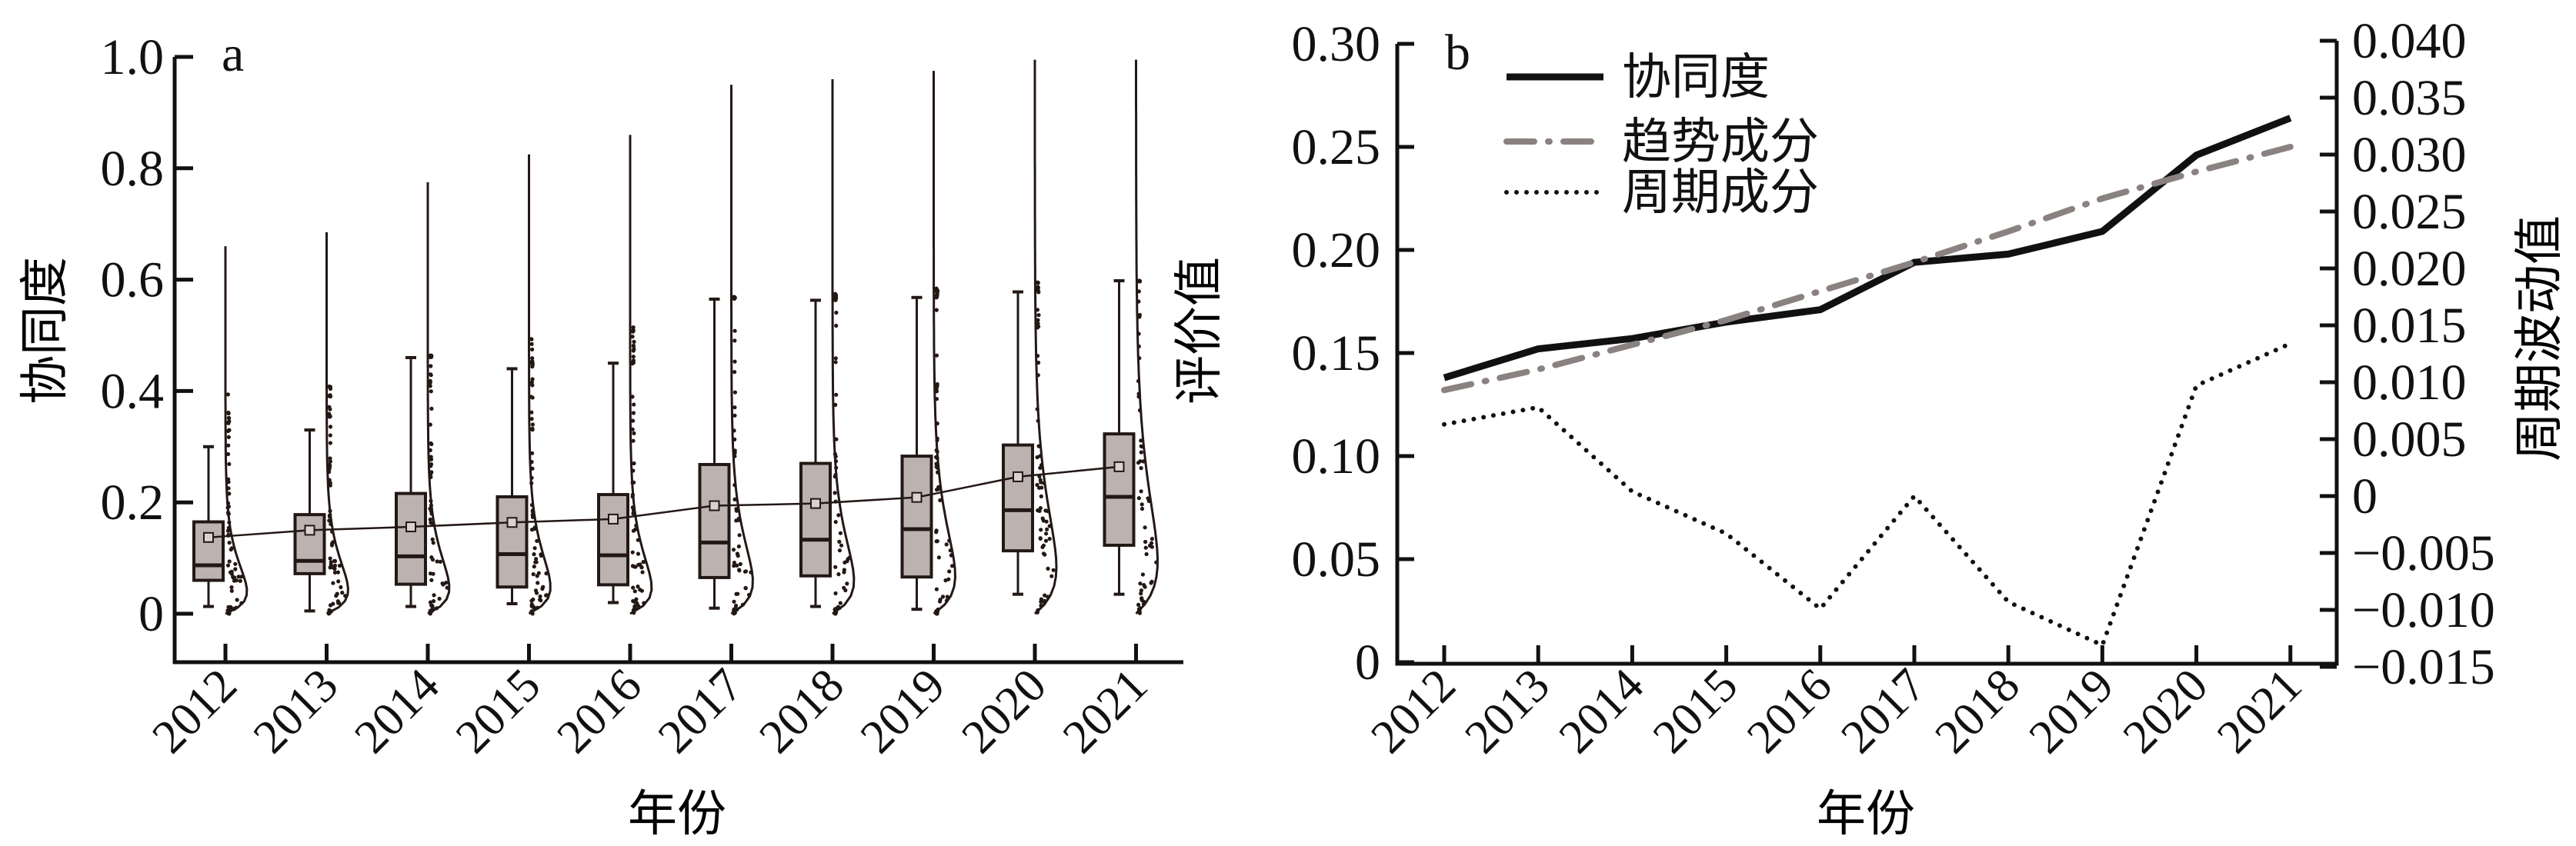  I want to click on y-tick-label: 0.15, so click(1336, 353).